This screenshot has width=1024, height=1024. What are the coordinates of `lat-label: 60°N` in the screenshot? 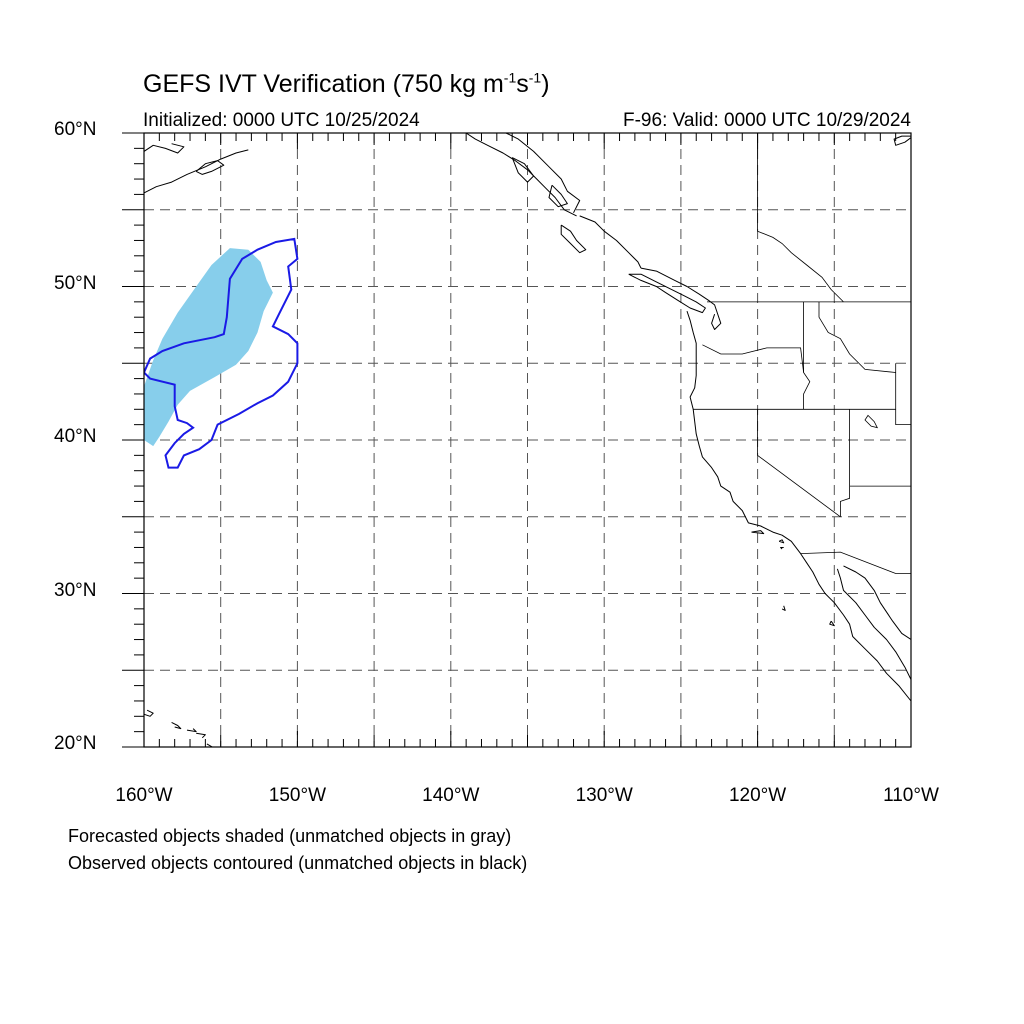 It's located at (75, 129).